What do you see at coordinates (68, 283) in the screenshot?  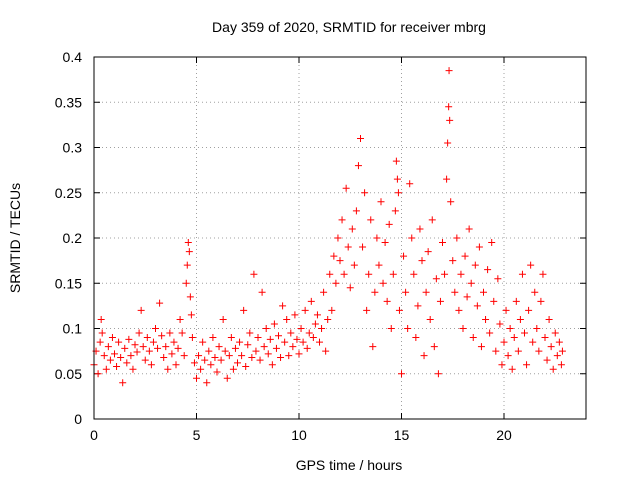 I see `y-tick-label: 0.15` at bounding box center [68, 283].